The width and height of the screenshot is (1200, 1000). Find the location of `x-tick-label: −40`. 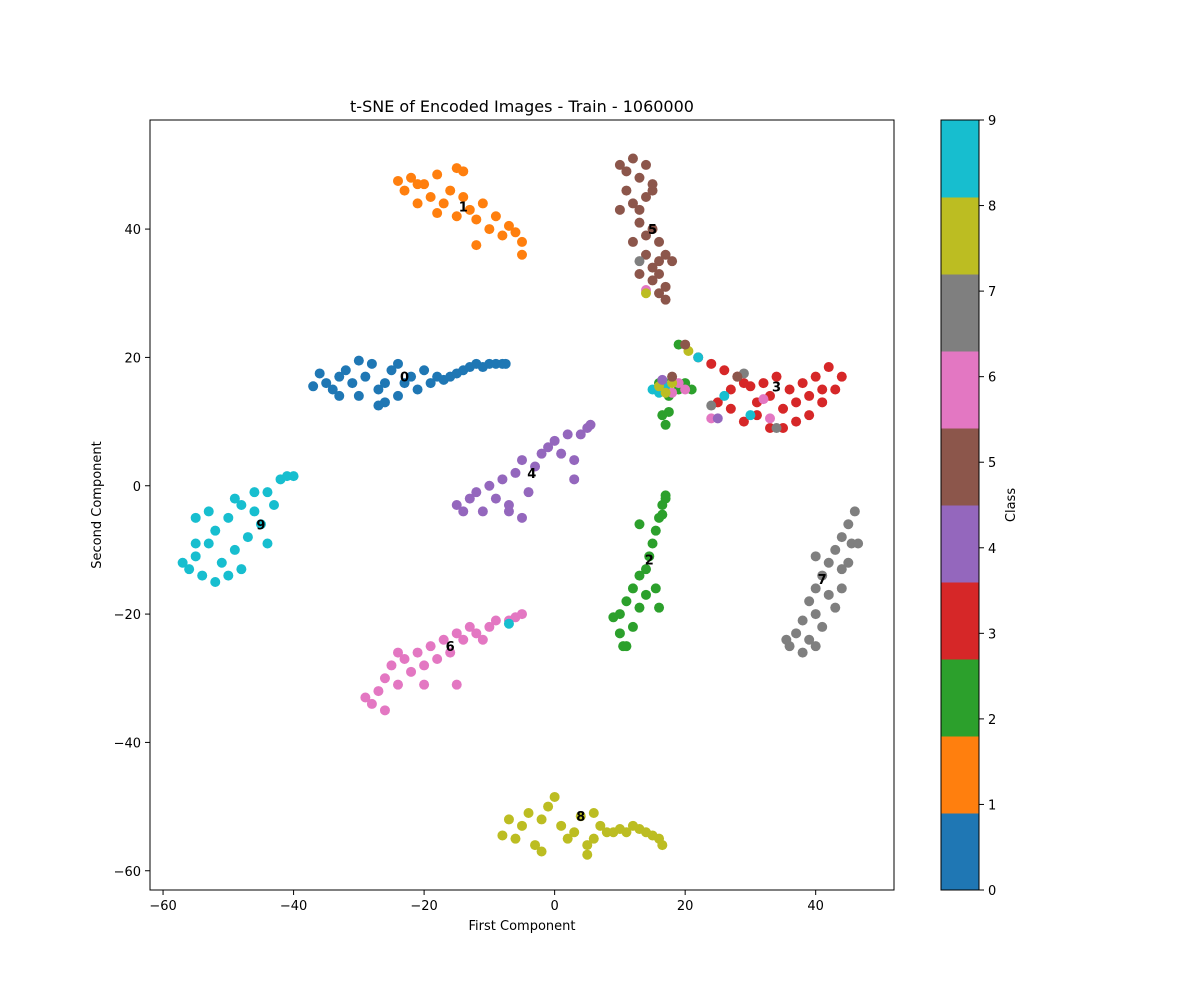

x-tick-label: −40 is located at coordinates (293, 906).